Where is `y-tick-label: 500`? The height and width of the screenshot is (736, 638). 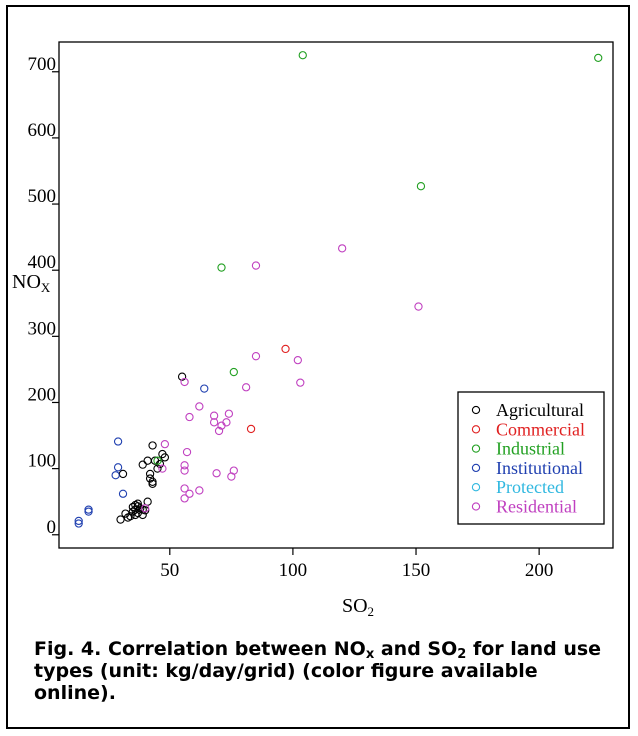 y-tick-label: 500 is located at coordinates (42, 196).